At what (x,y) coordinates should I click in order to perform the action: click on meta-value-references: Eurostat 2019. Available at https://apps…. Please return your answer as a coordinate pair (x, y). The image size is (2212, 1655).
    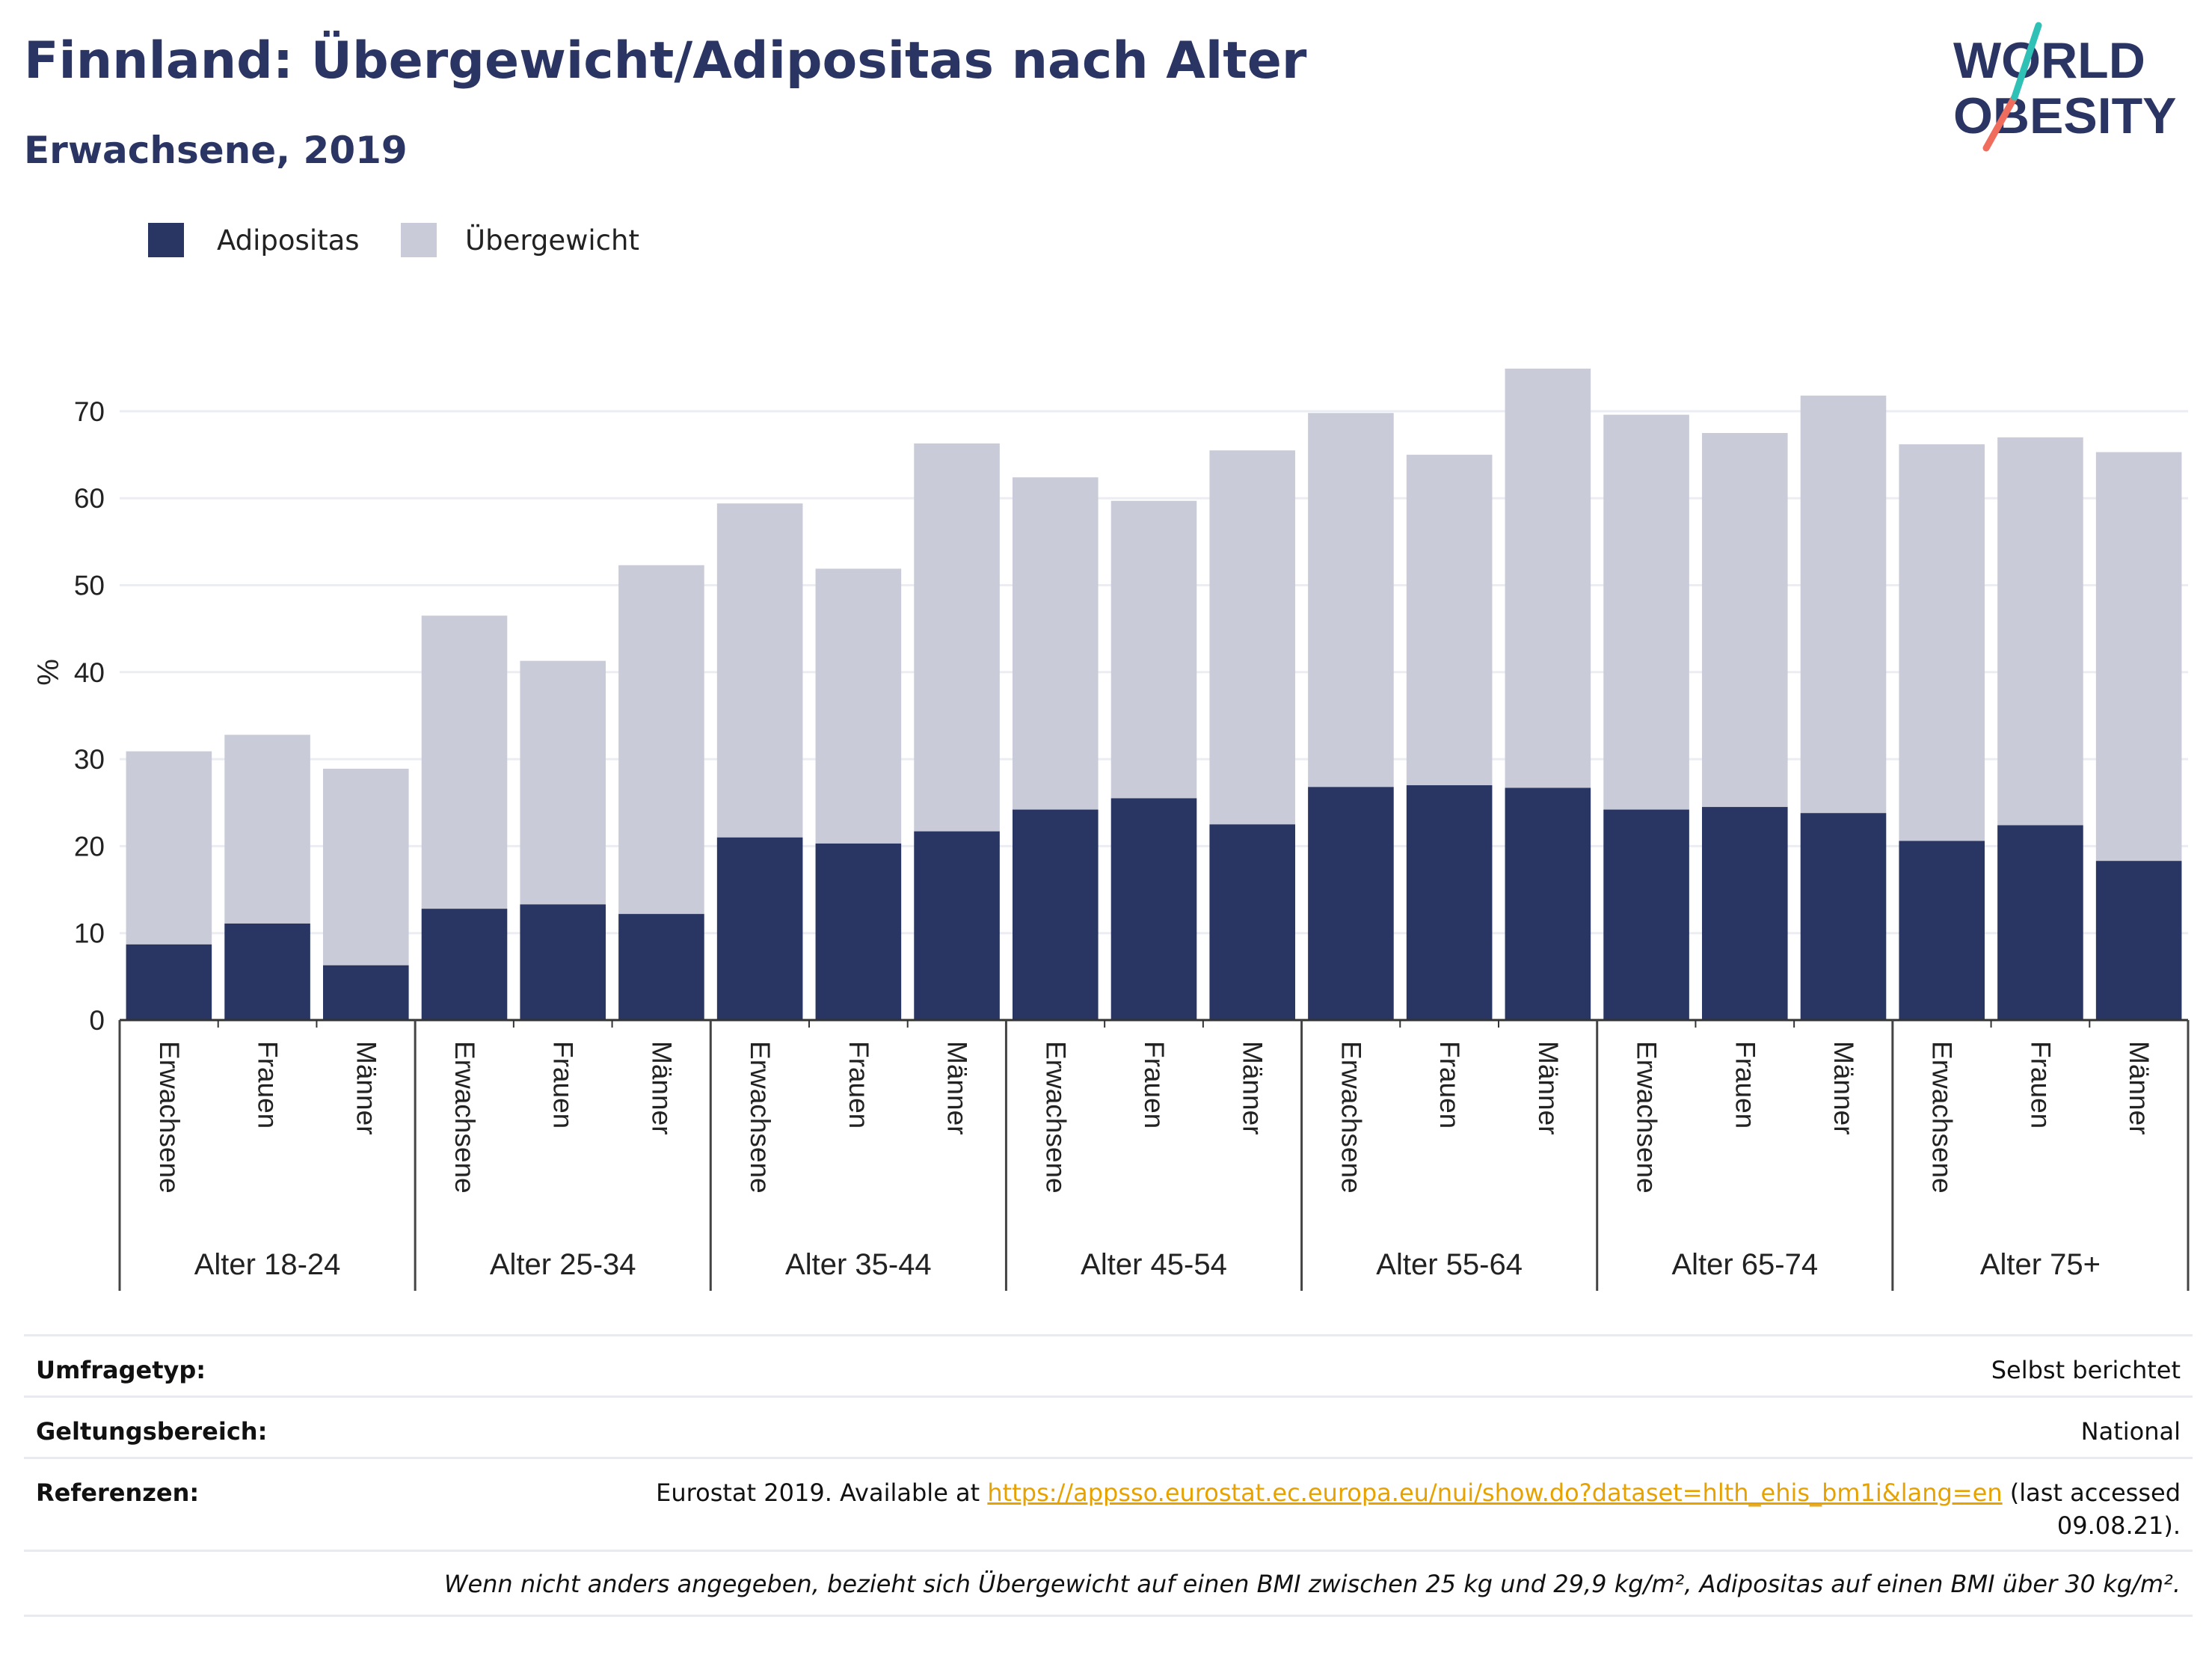
    Looking at the image, I should click on (1418, 1493).